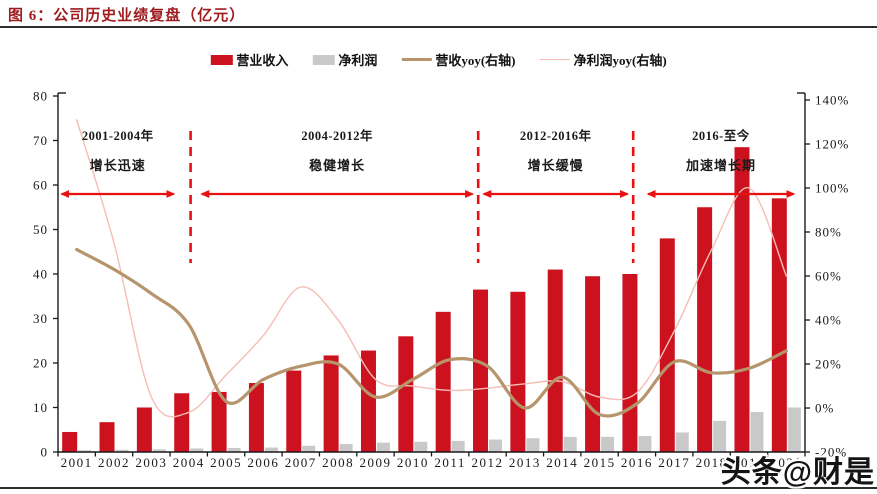 The height and width of the screenshot is (494, 877). I want to click on left-axis-tick-label: 60, so click(40, 185).